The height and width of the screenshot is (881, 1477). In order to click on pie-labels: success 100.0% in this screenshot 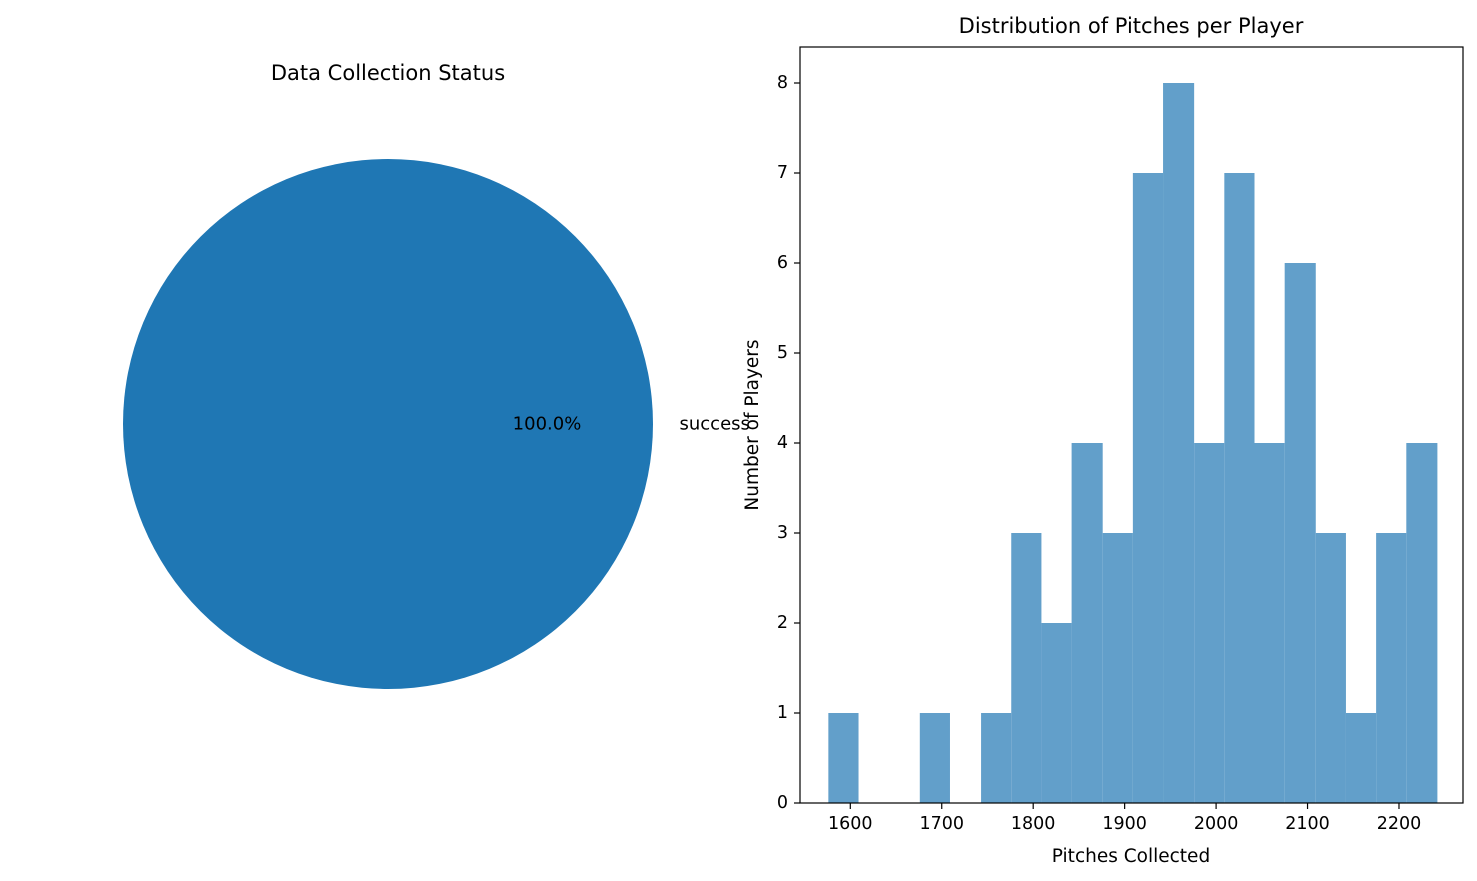, I will do `click(631, 424)`.